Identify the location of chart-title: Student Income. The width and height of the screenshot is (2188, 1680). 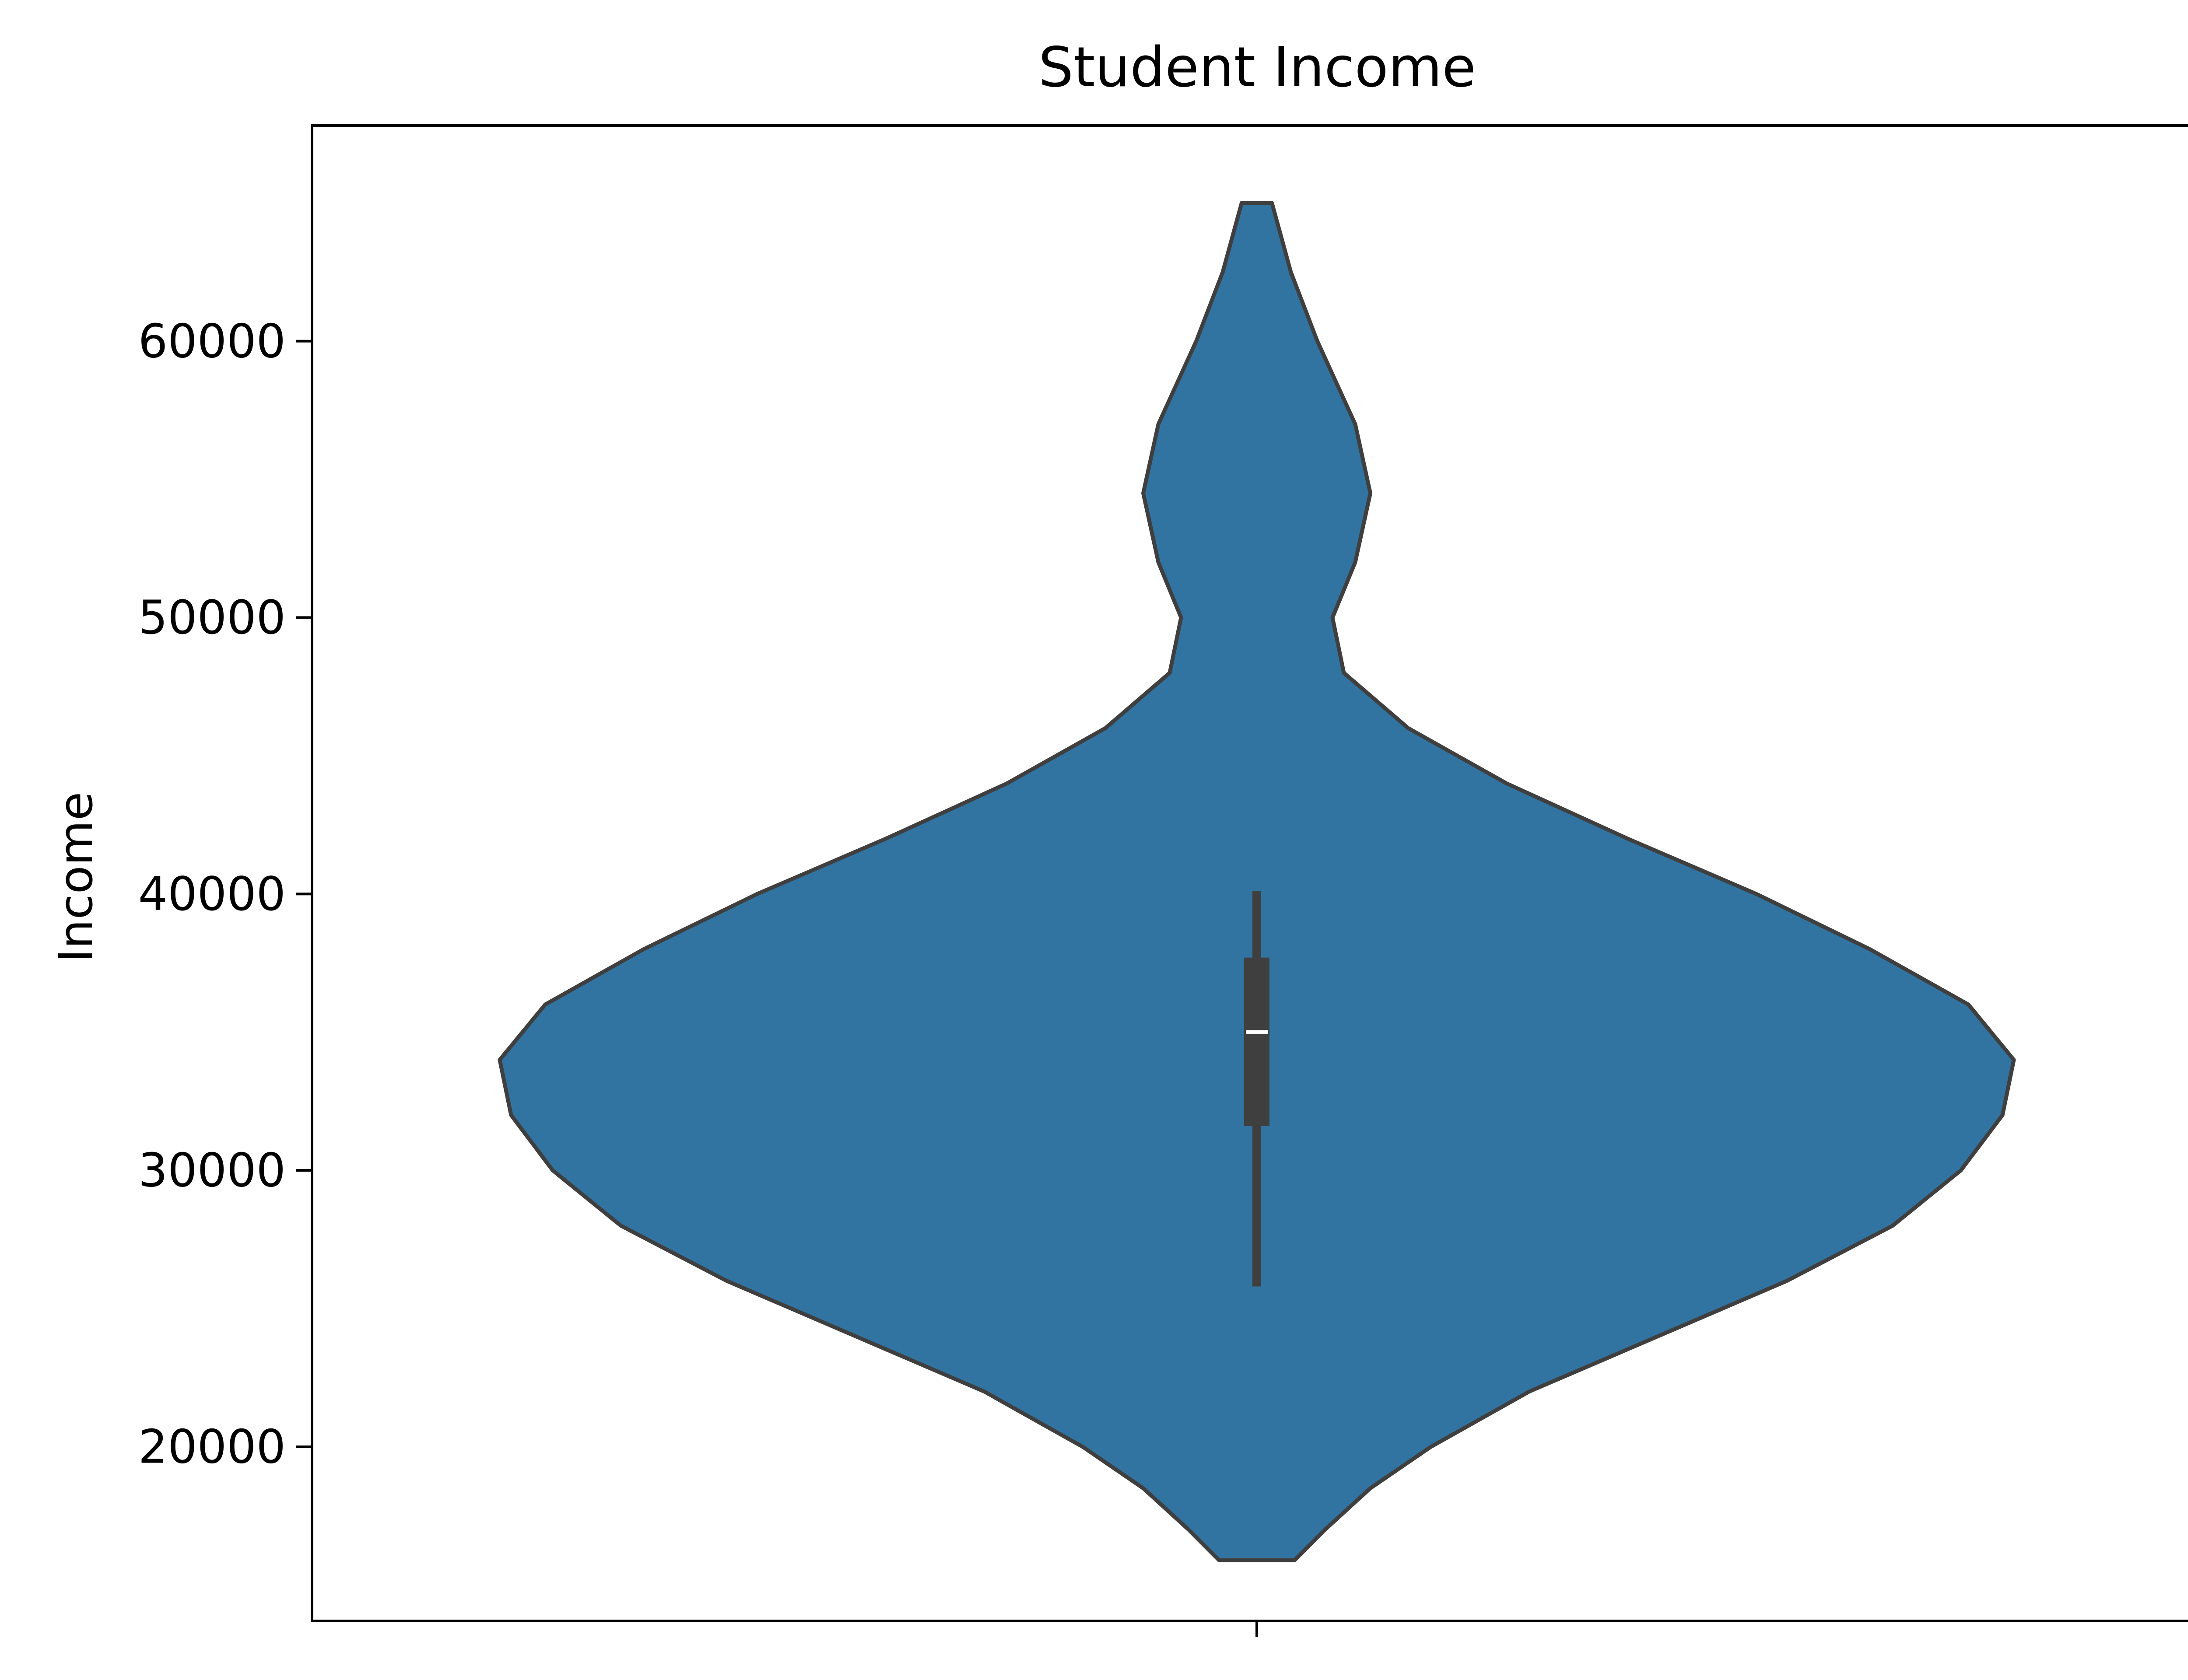
(1257, 67).